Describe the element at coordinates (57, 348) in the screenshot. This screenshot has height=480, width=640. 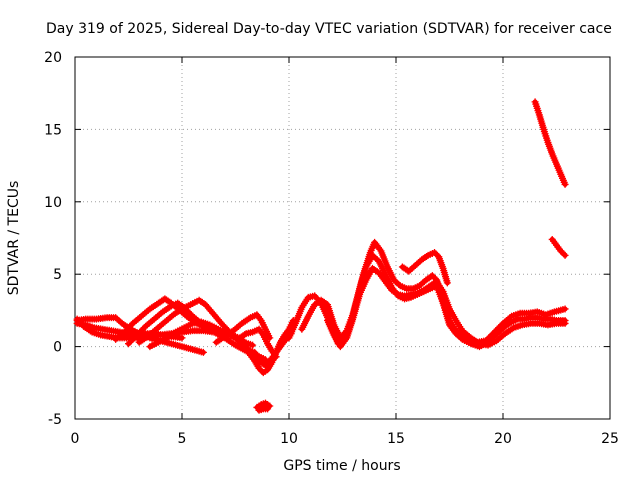
I see `y-tick-label: 0` at that location.